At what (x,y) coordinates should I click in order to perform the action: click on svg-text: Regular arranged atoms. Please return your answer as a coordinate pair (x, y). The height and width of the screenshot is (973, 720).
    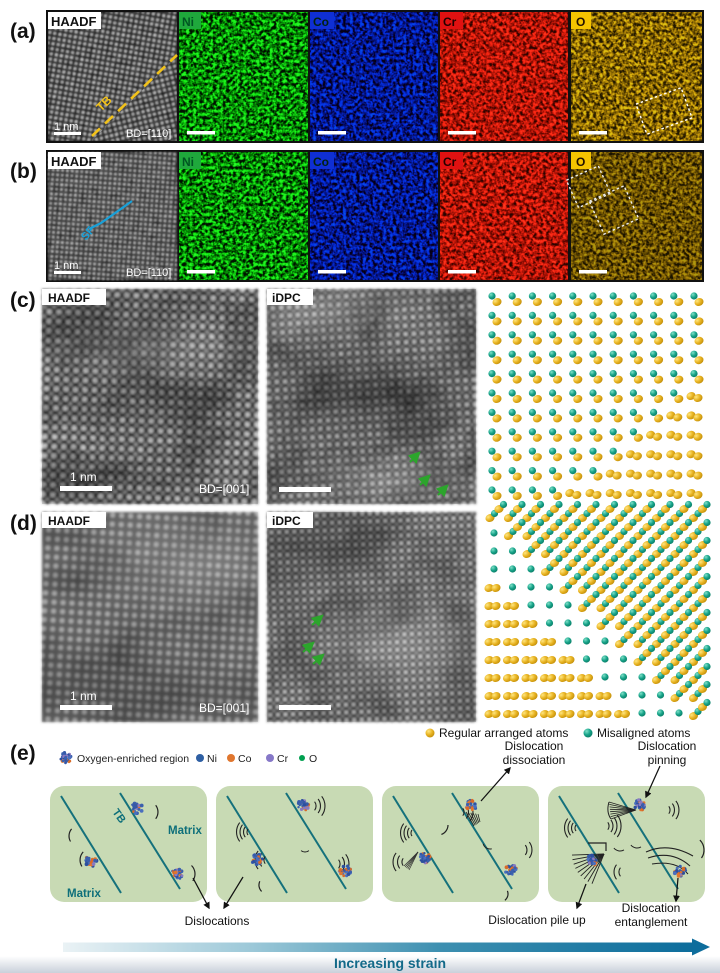
    Looking at the image, I should click on (503, 733).